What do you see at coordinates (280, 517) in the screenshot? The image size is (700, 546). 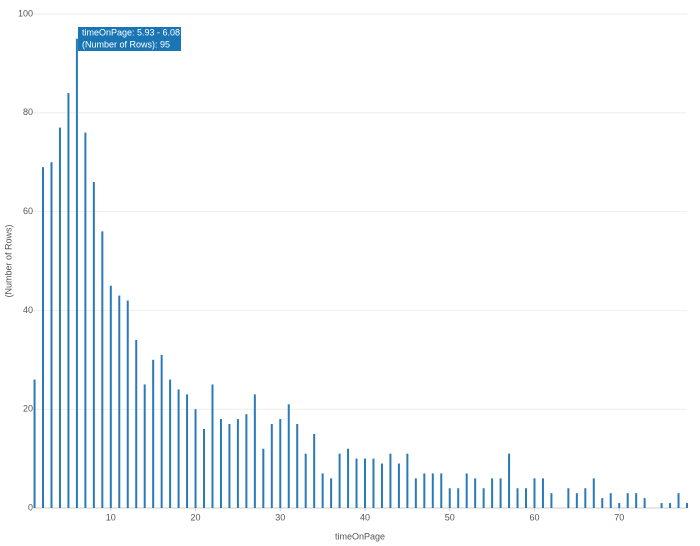 I see `x-tick-label: 30` at bounding box center [280, 517].